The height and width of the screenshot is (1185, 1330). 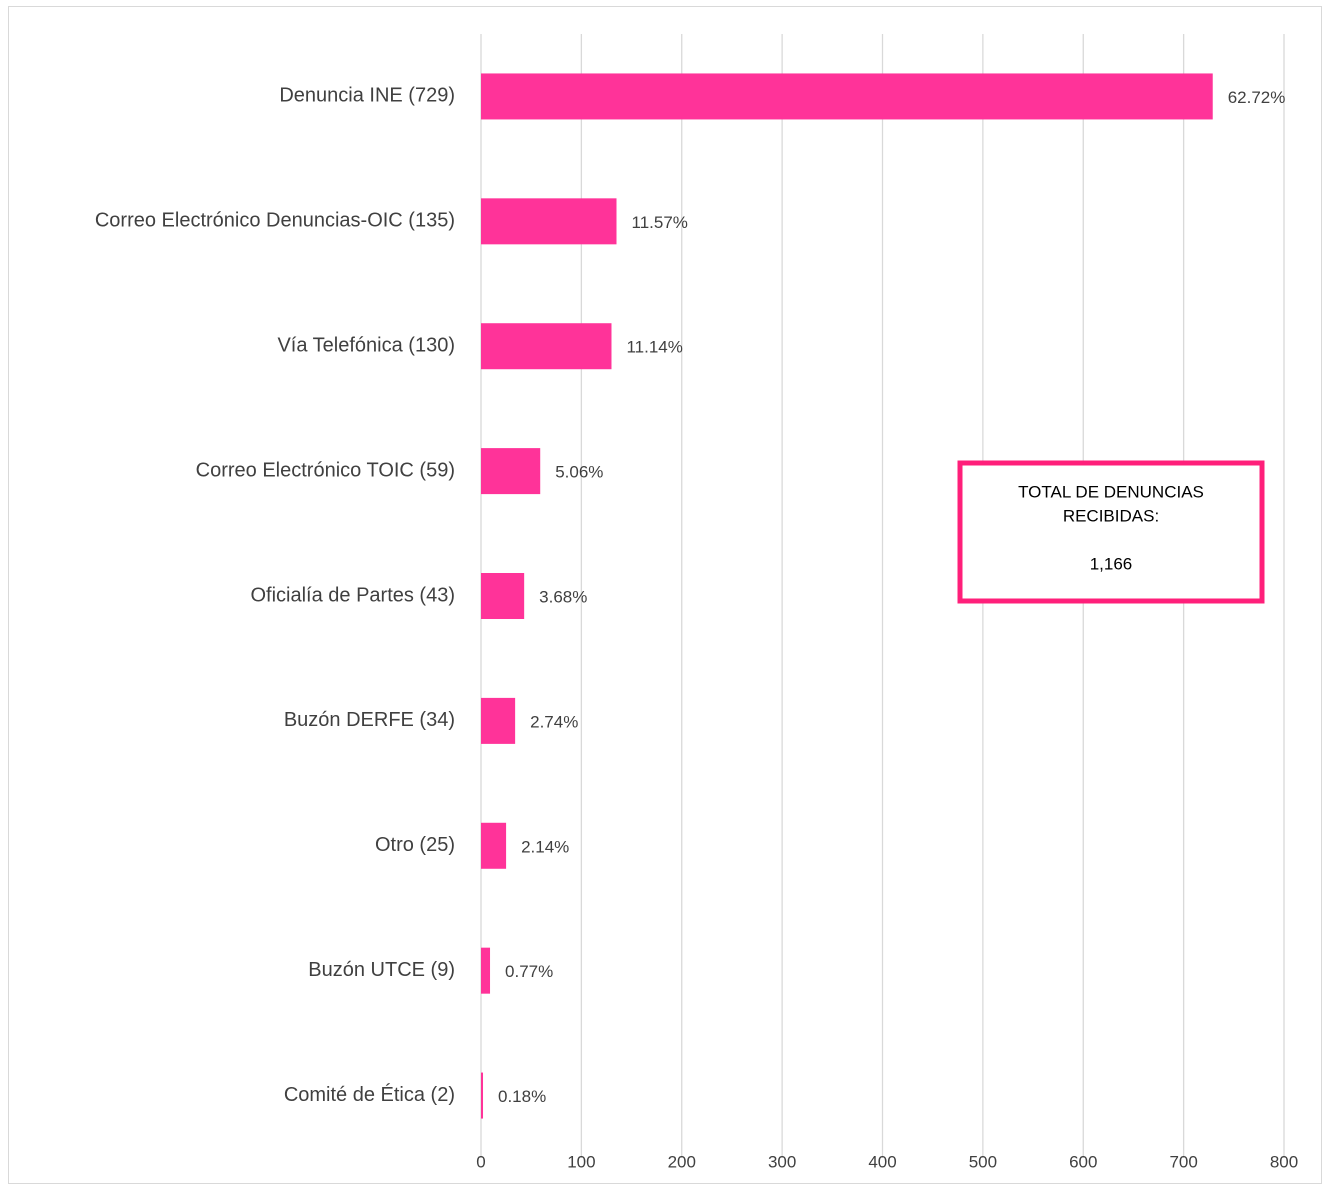 What do you see at coordinates (545, 846) in the screenshot?
I see `data-label: 2.14%` at bounding box center [545, 846].